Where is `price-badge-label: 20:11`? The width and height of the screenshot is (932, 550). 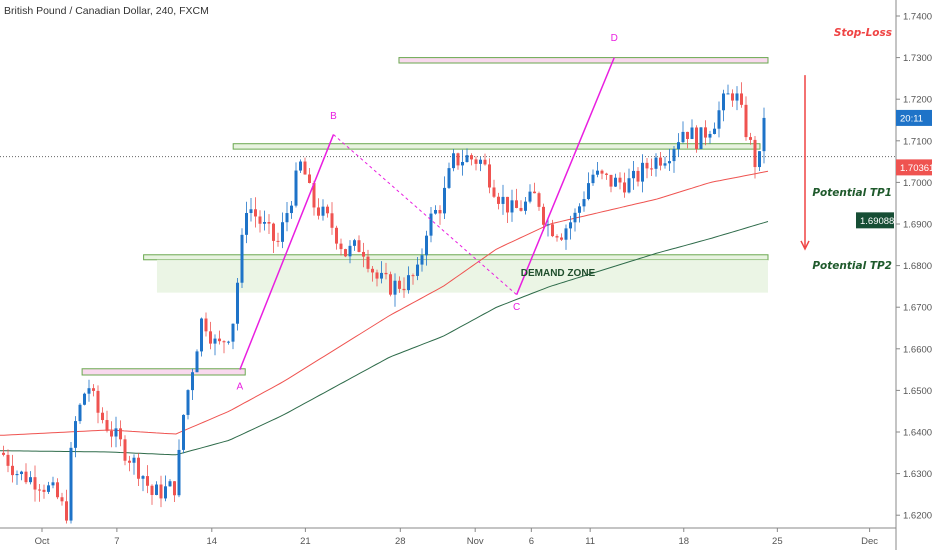 price-badge-label: 20:11 is located at coordinates (911, 118).